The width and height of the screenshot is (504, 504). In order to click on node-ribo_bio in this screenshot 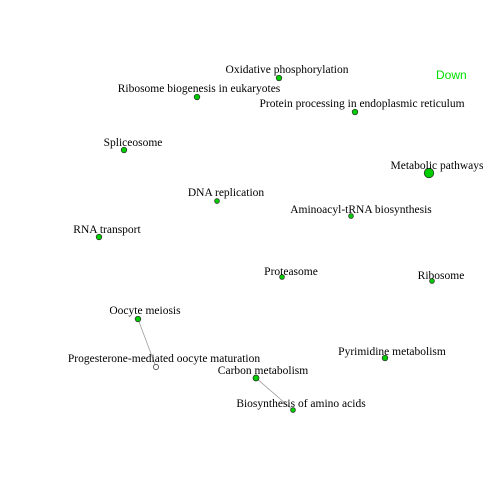, I will do `click(197, 97)`.